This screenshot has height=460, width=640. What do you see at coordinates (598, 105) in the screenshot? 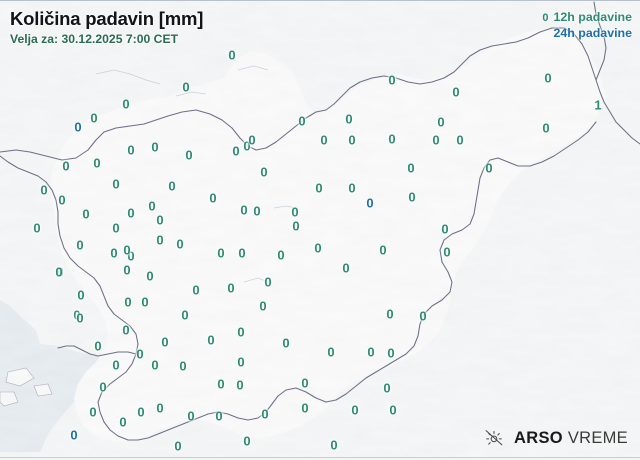
I see `station-value-marker: 1` at bounding box center [598, 105].